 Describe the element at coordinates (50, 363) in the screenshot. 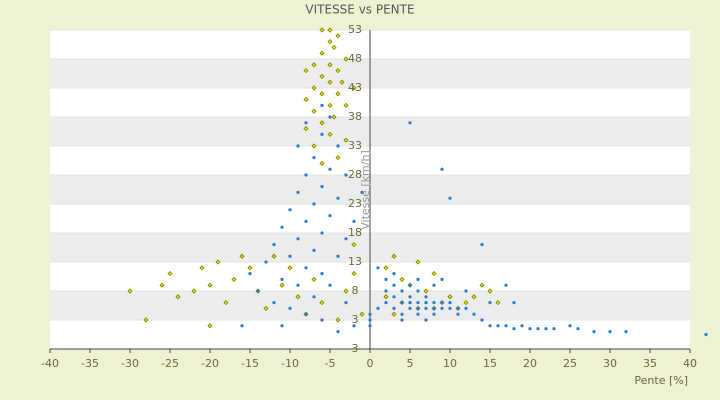

I see `x-tick-label: -40` at that location.